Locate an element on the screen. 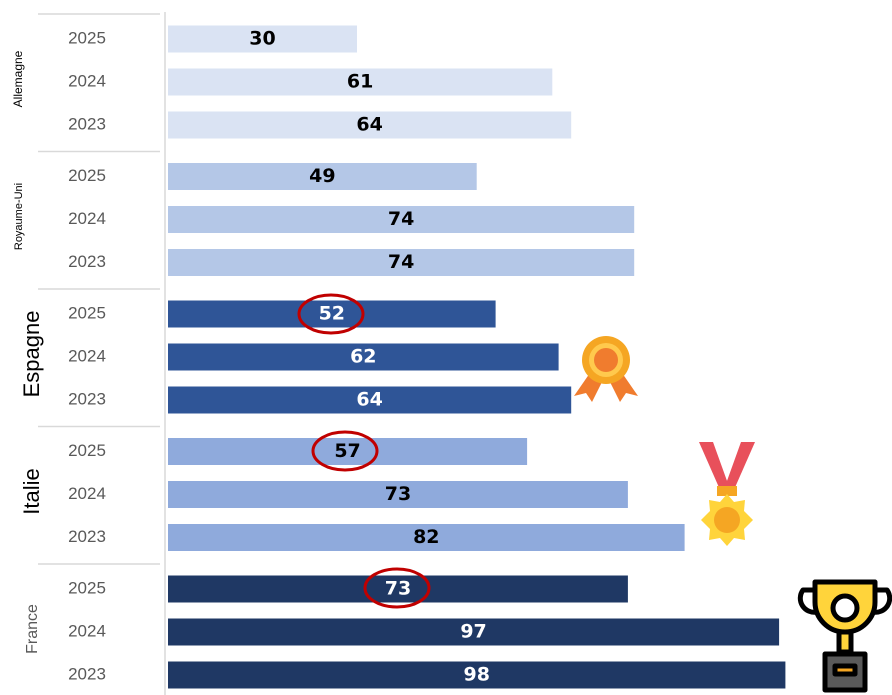  trophy is located at coordinates (844, 636).